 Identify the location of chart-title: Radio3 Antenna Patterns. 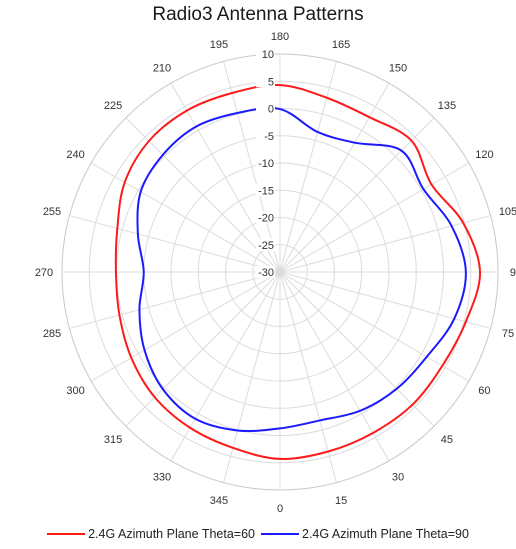
(258, 14).